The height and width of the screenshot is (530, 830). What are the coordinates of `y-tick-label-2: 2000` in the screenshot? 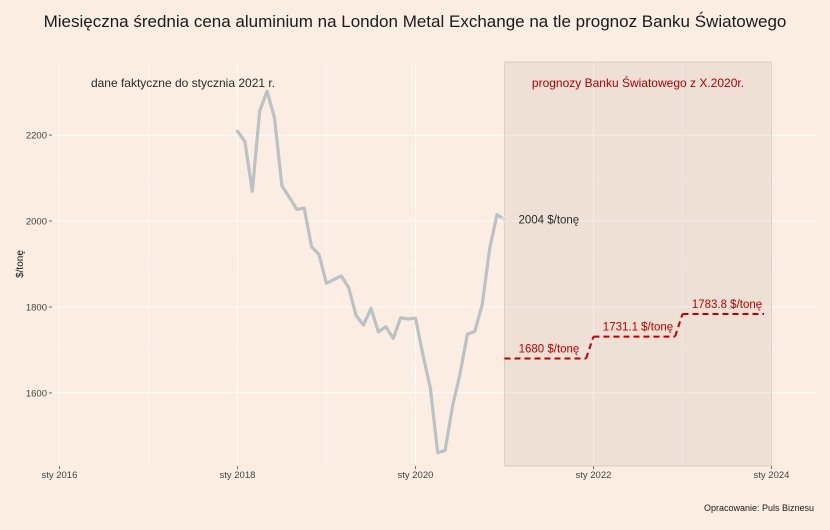 It's located at (36, 222).